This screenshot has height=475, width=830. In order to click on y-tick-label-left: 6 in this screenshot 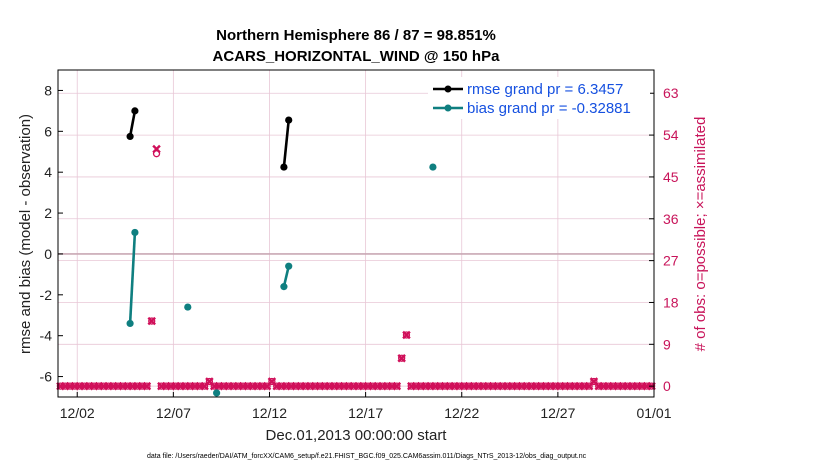, I will do `click(48, 131)`.